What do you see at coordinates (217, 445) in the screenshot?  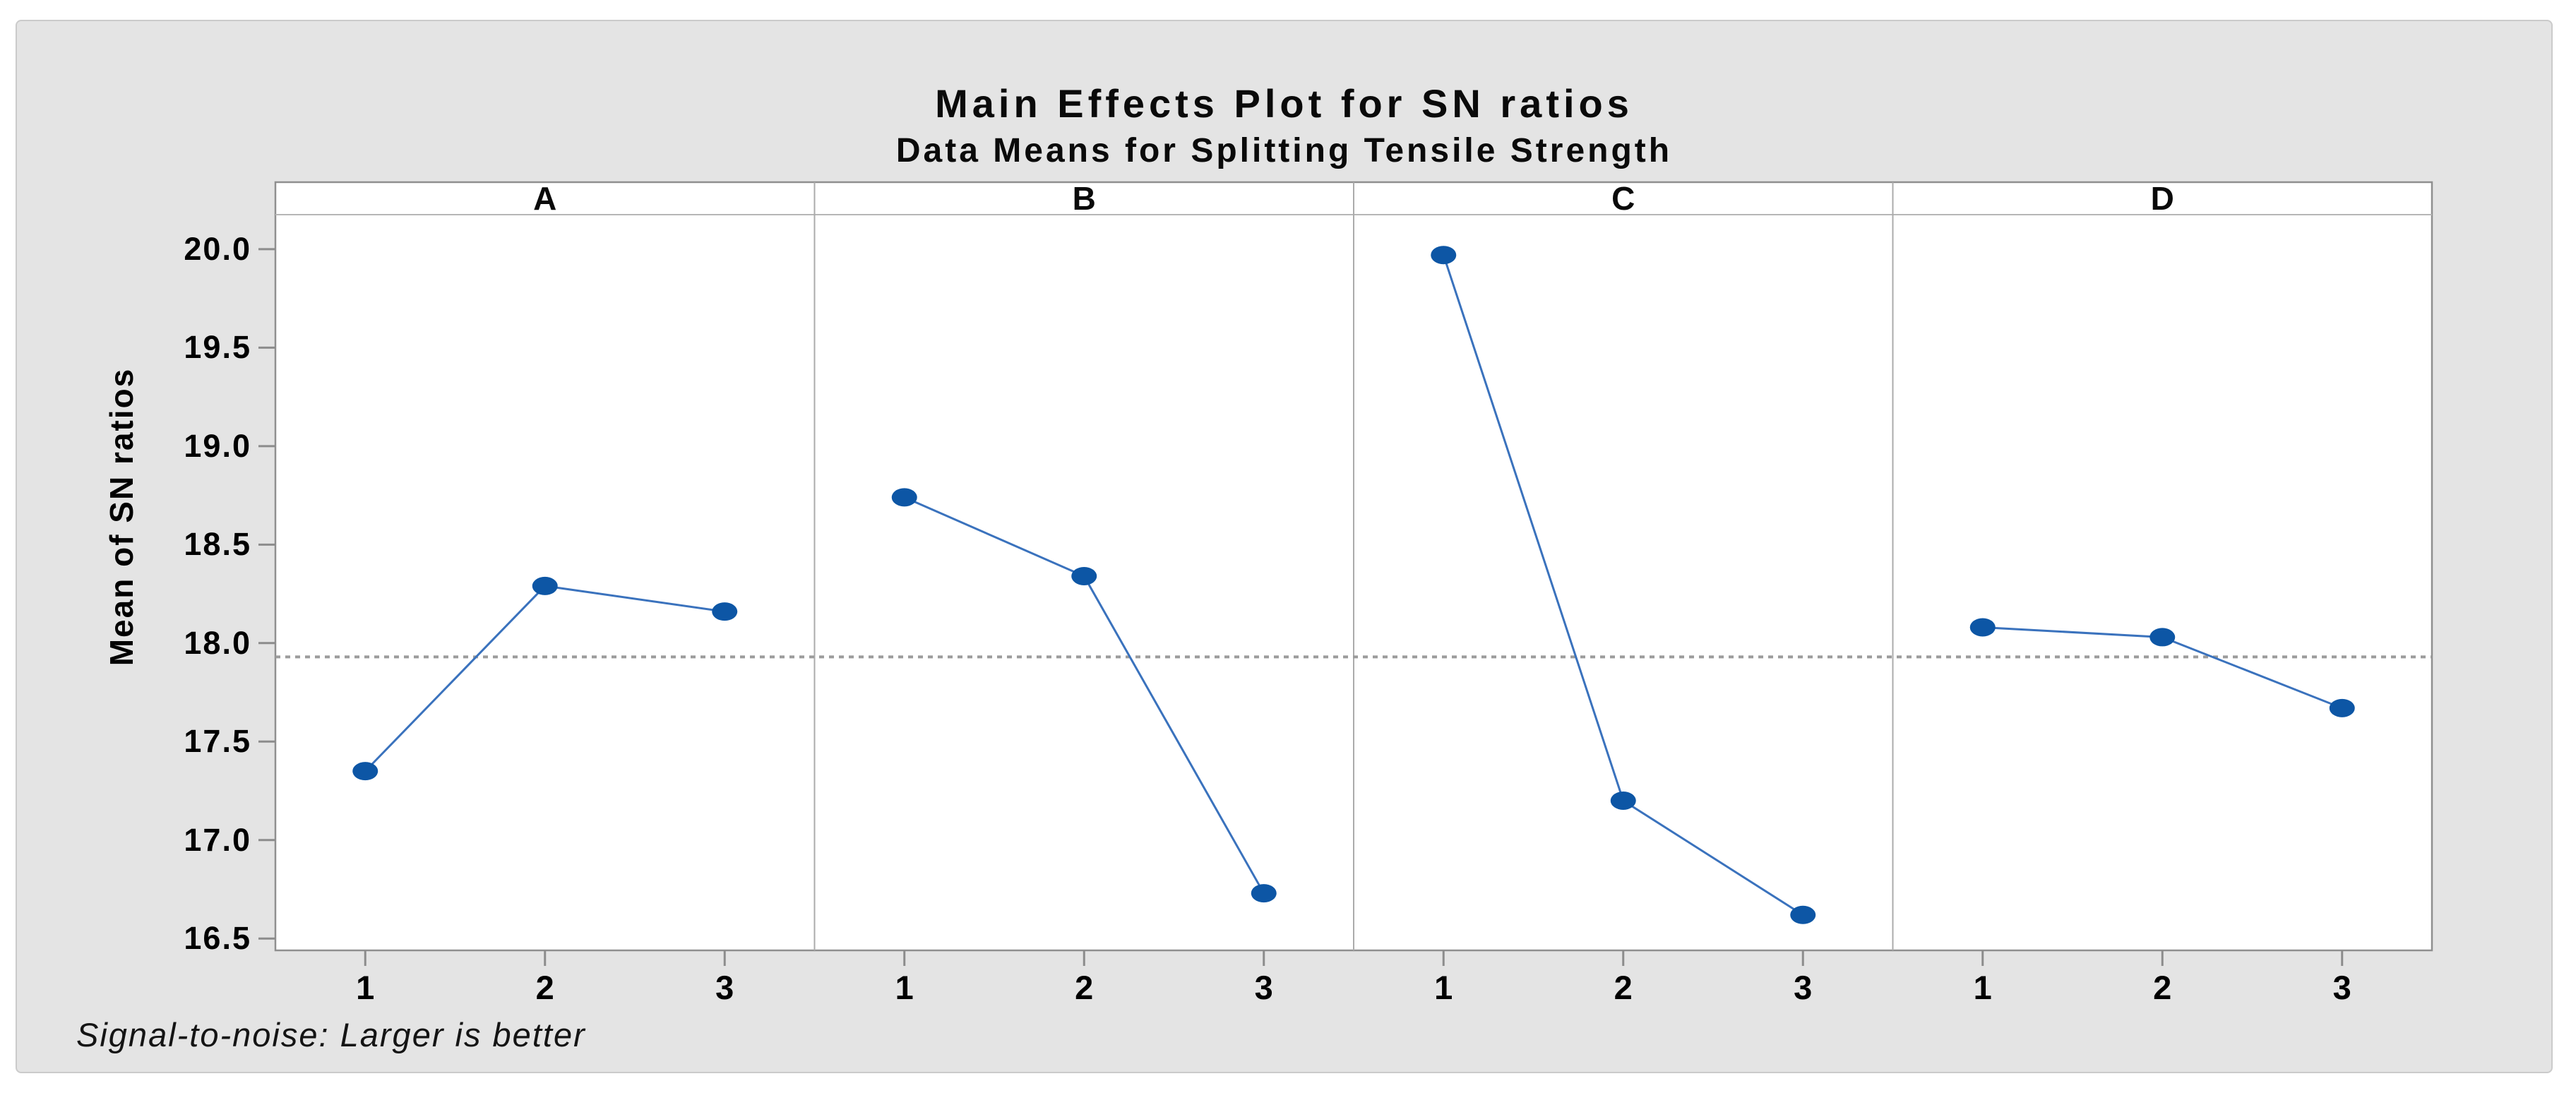 I see `y-tick-label: 19.0` at bounding box center [217, 445].